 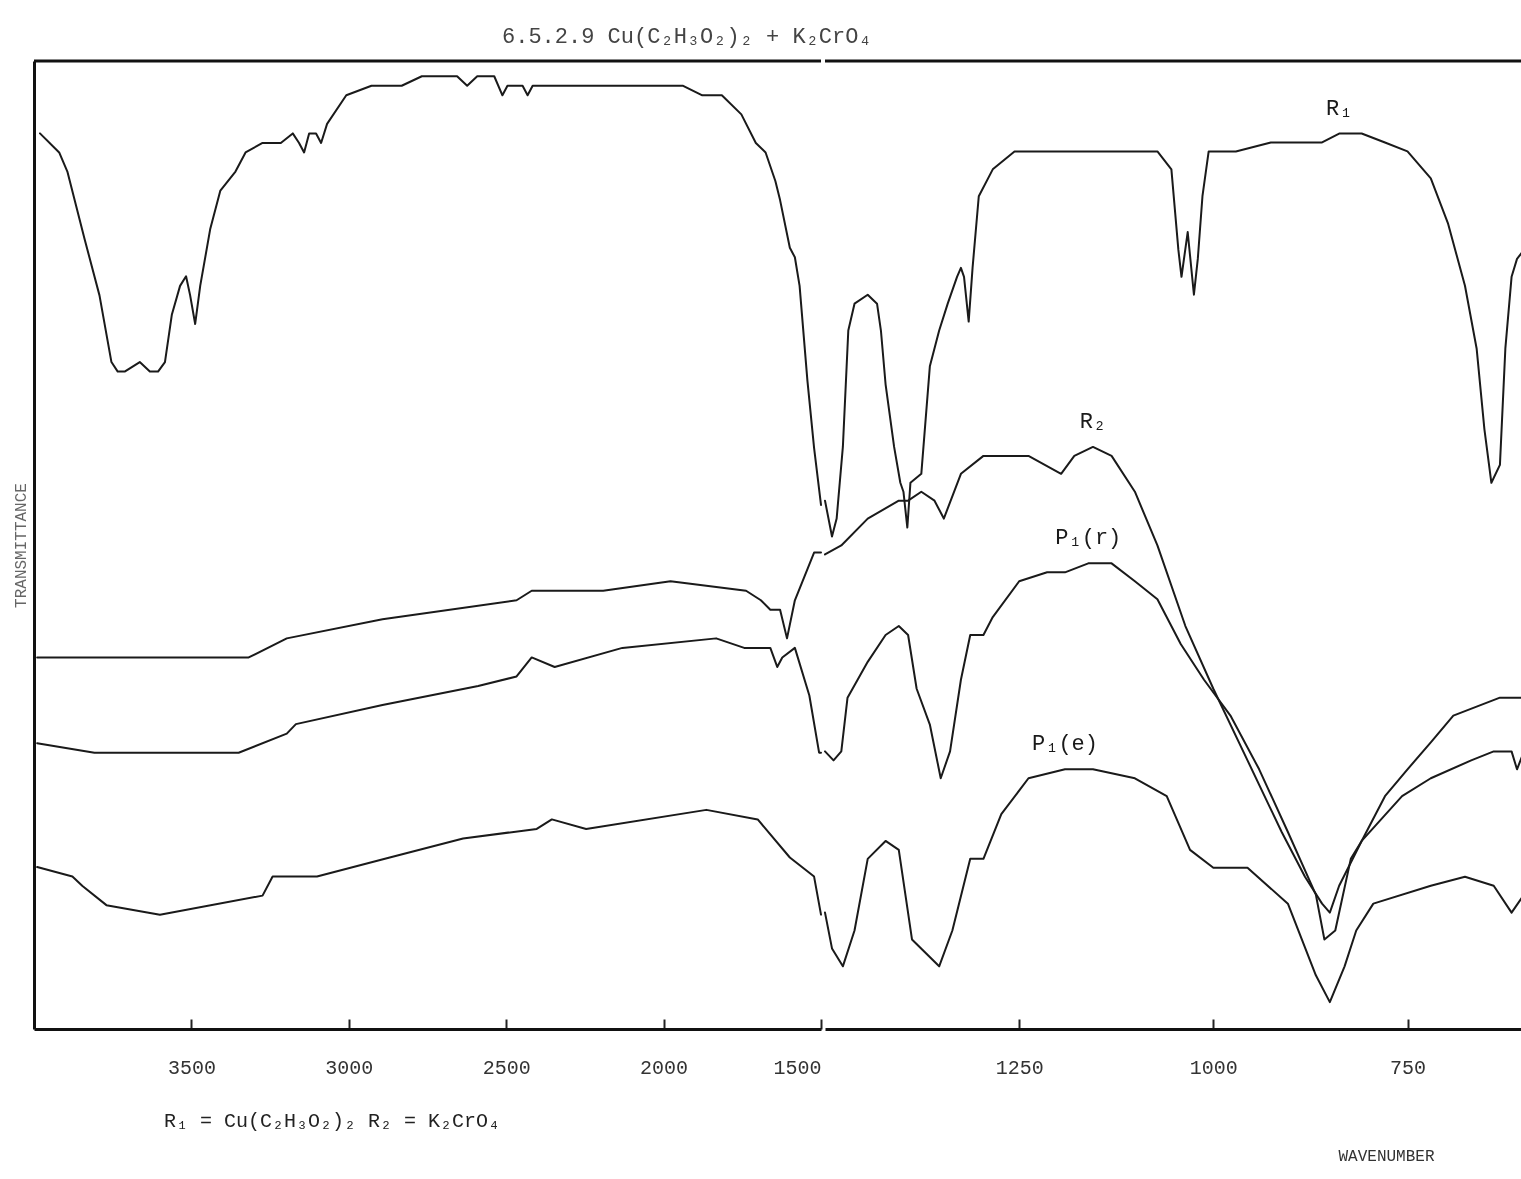 What do you see at coordinates (191, 1068) in the screenshot?
I see `x-tick-label: 3500` at bounding box center [191, 1068].